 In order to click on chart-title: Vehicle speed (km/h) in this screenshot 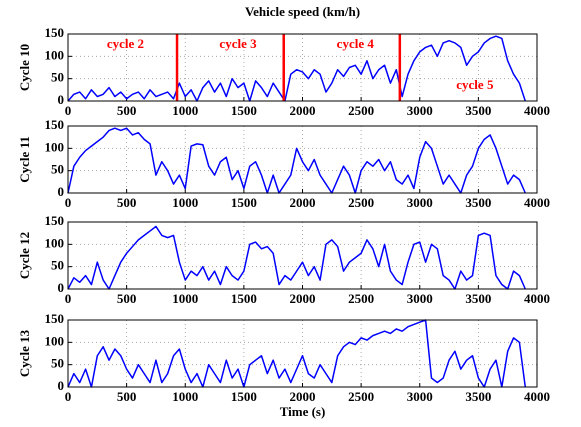, I will do `click(302, 11)`.